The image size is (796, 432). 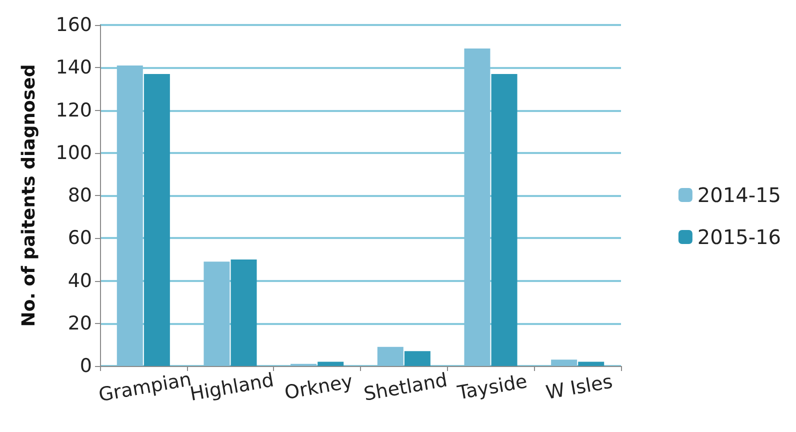 I want to click on y-tick-label: 140, so click(x=74, y=67).